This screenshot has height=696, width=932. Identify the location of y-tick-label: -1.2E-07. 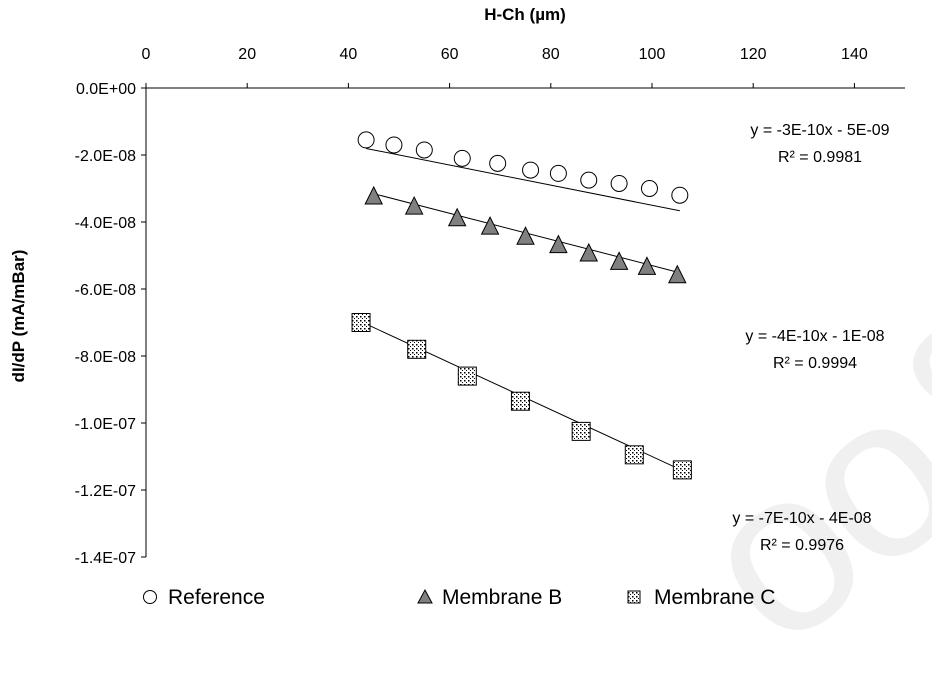
(105, 491).